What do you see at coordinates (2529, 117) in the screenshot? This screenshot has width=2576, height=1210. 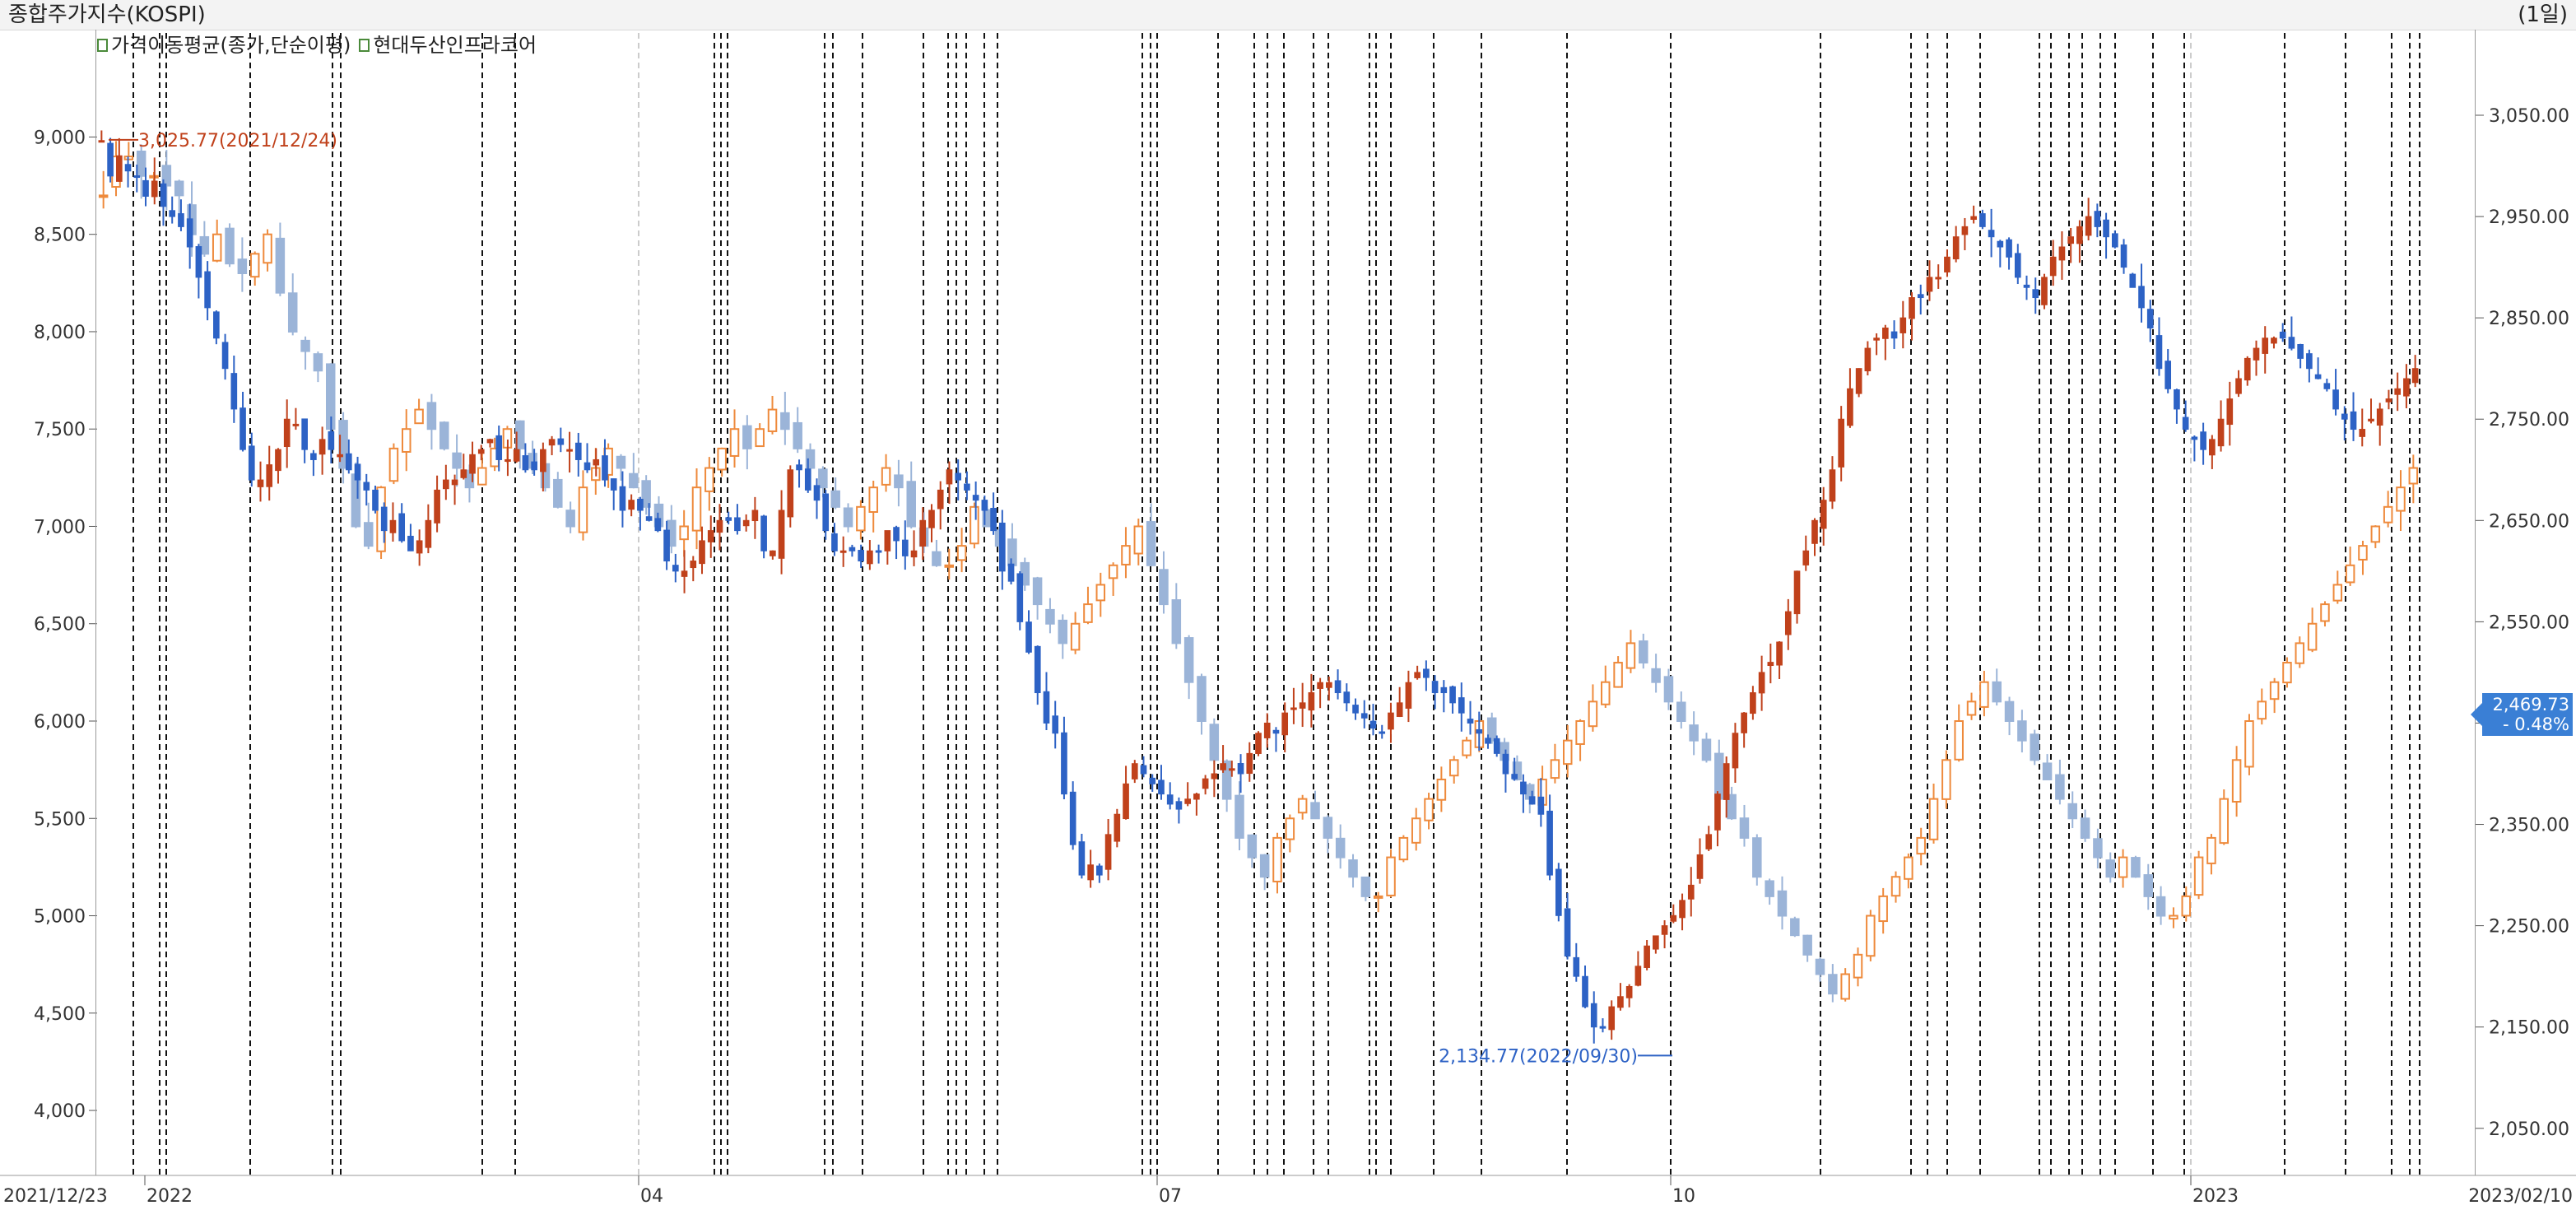 I see `right-tick-label: 3,050.00` at bounding box center [2529, 117].